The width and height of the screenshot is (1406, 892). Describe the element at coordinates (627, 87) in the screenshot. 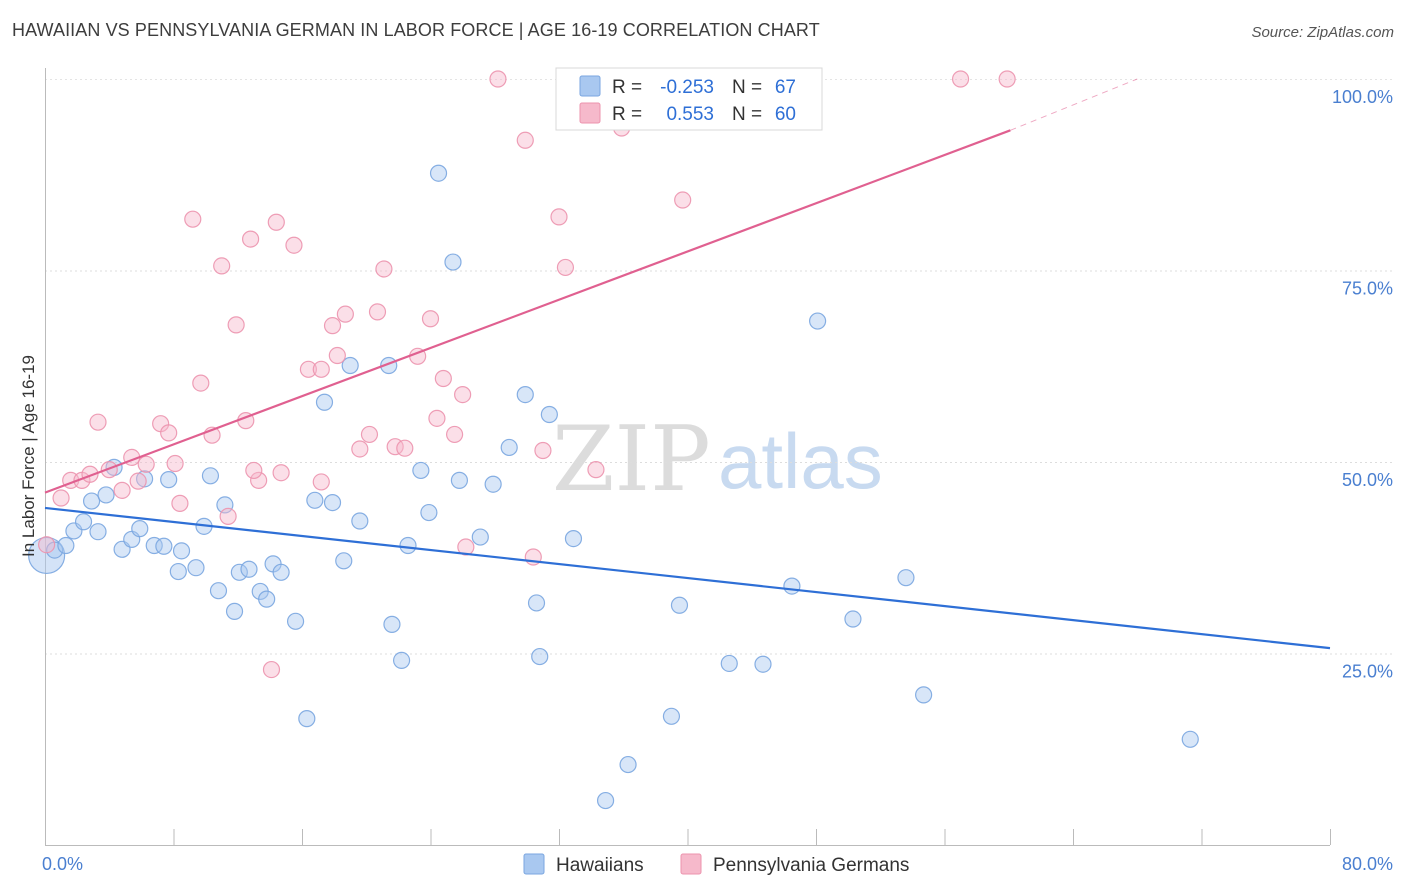

I see `legend-r-label-1: R =` at that location.